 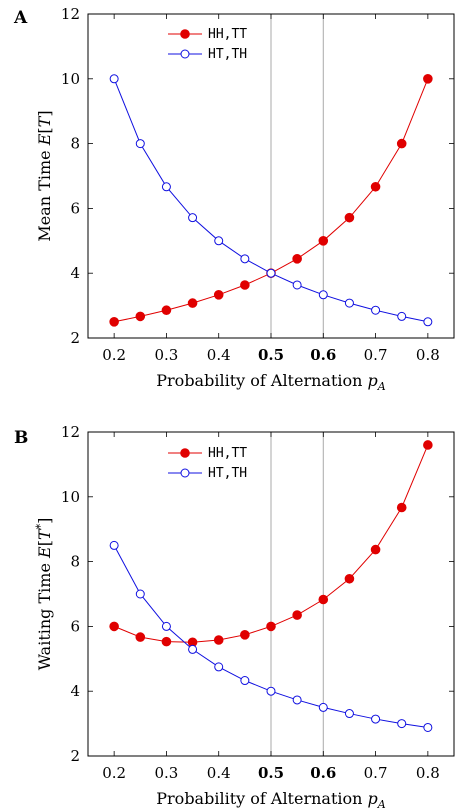 What do you see at coordinates (44, 594) in the screenshot?
I see `y-axis-label: Waiting Time E[T*]` at bounding box center [44, 594].